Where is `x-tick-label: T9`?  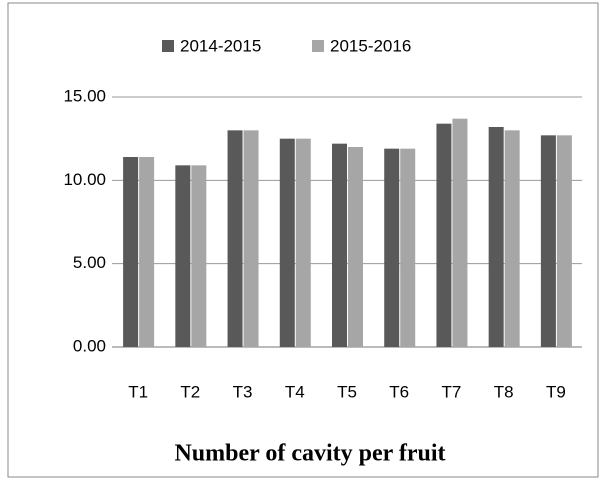 x-tick-label: T9 is located at coordinates (556, 391).